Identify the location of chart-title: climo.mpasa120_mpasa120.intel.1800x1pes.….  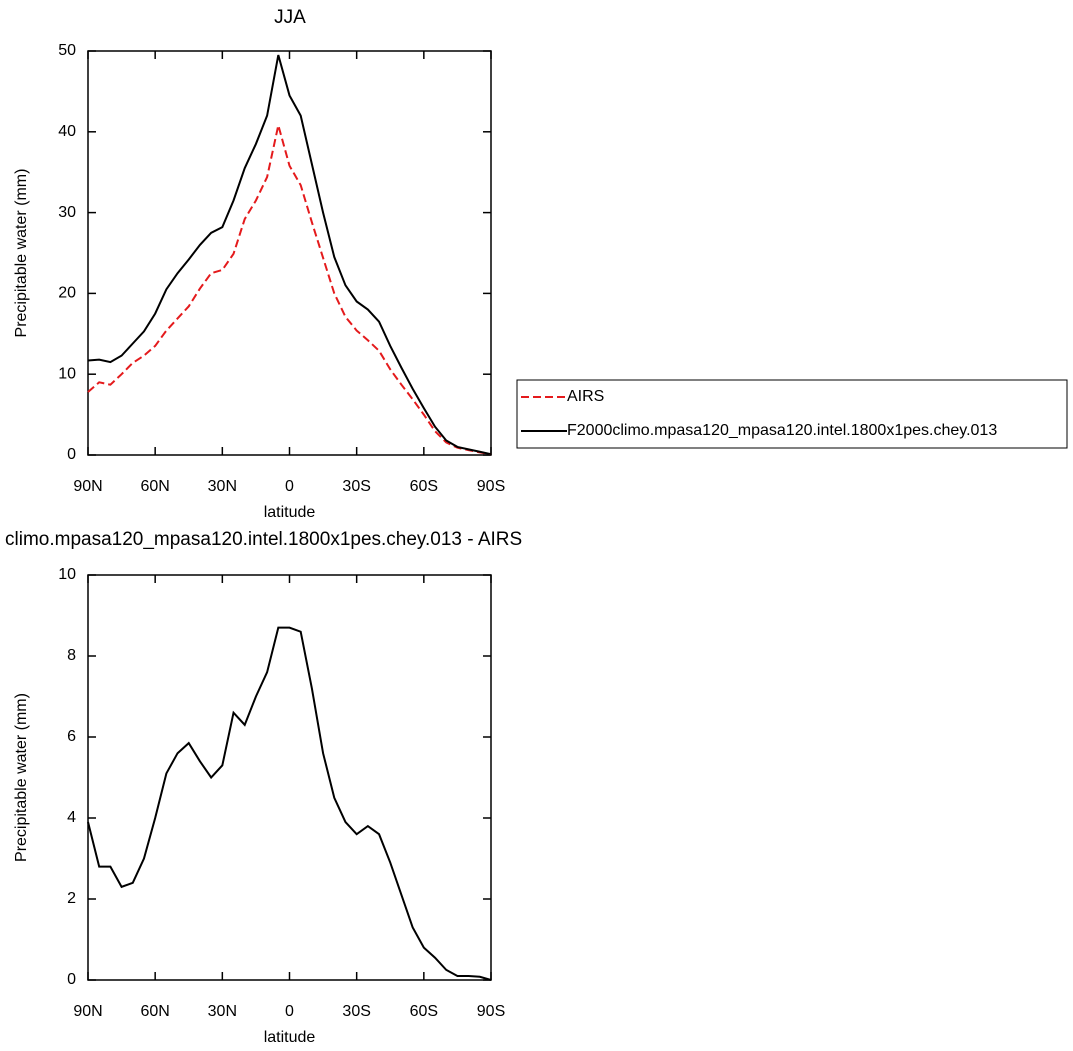
(263, 539).